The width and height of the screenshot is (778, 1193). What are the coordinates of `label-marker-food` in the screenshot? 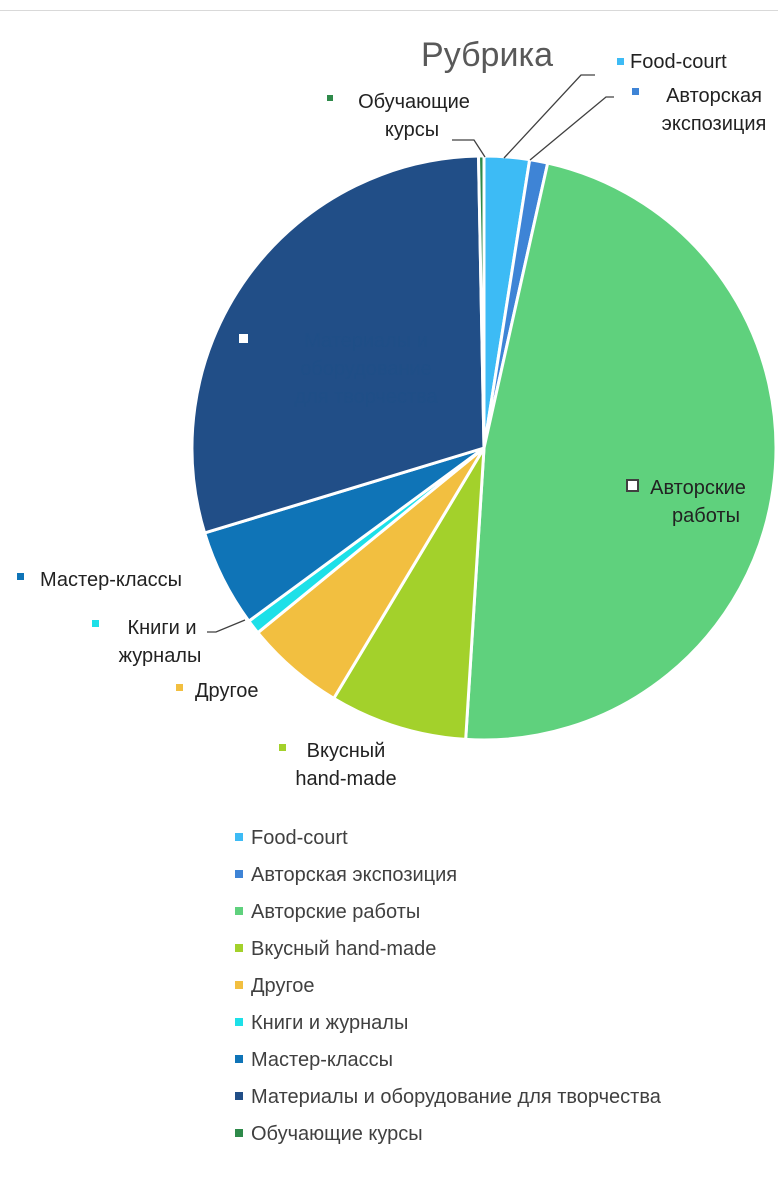 It's located at (620, 61).